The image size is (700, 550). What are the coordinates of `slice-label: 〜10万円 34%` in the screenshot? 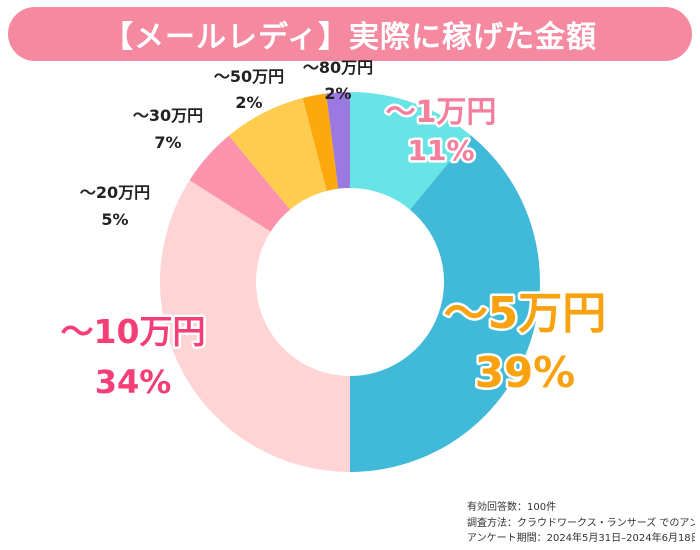 It's located at (133, 357).